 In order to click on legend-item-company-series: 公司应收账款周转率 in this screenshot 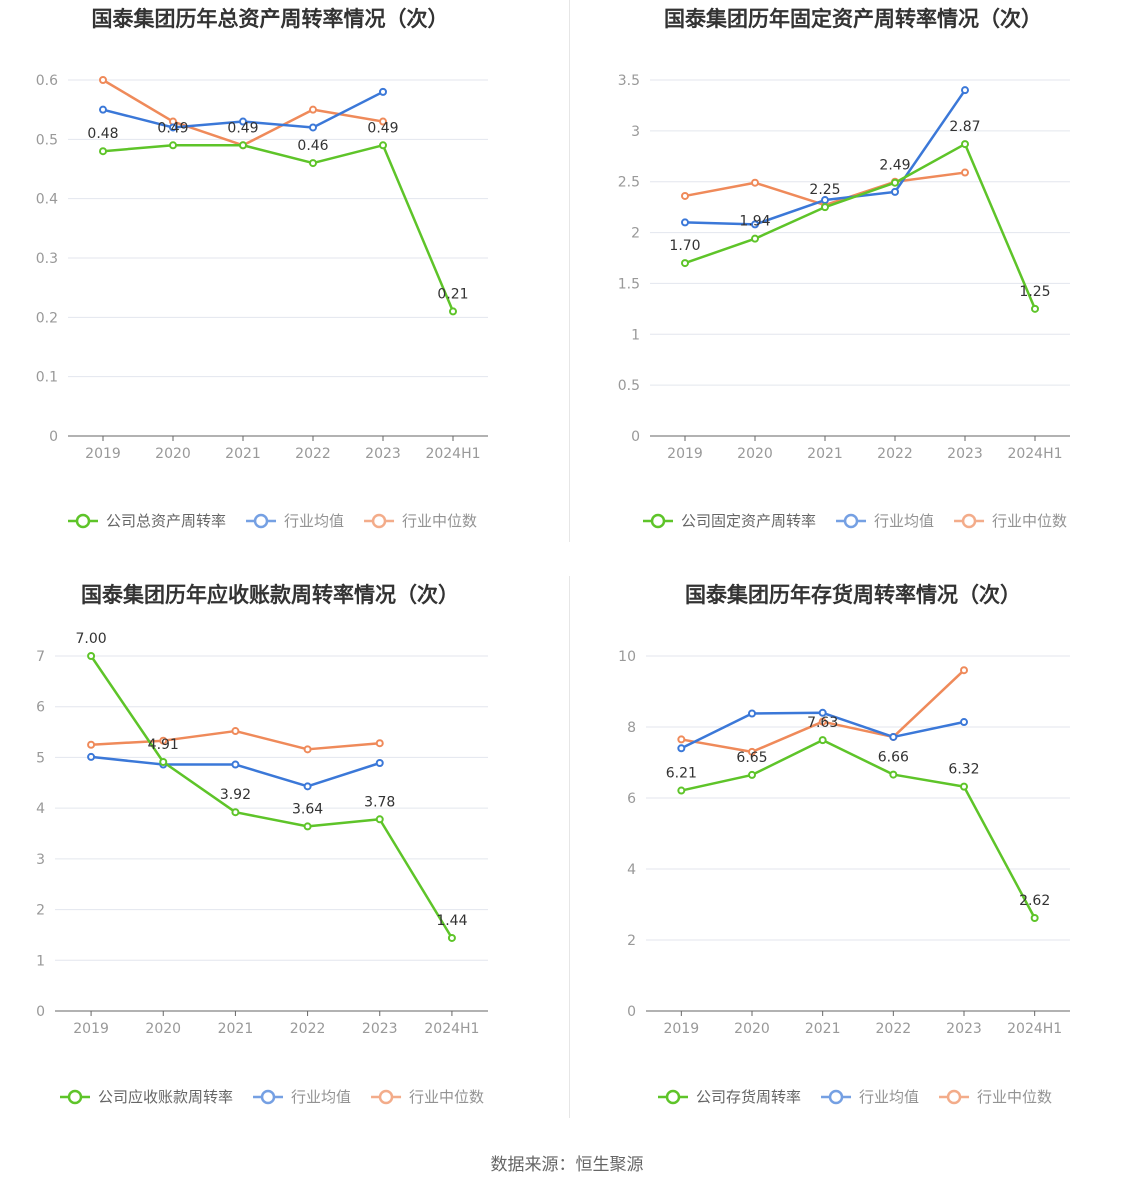, I will do `click(146, 1097)`.